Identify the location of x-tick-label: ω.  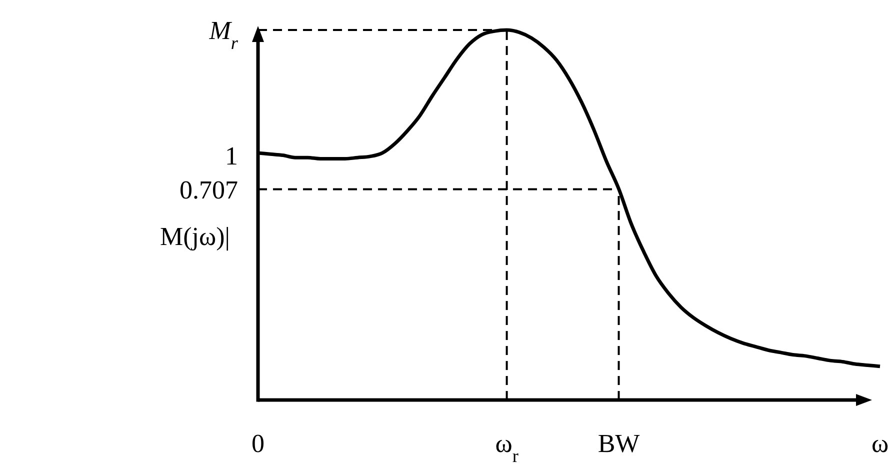
(880, 443).